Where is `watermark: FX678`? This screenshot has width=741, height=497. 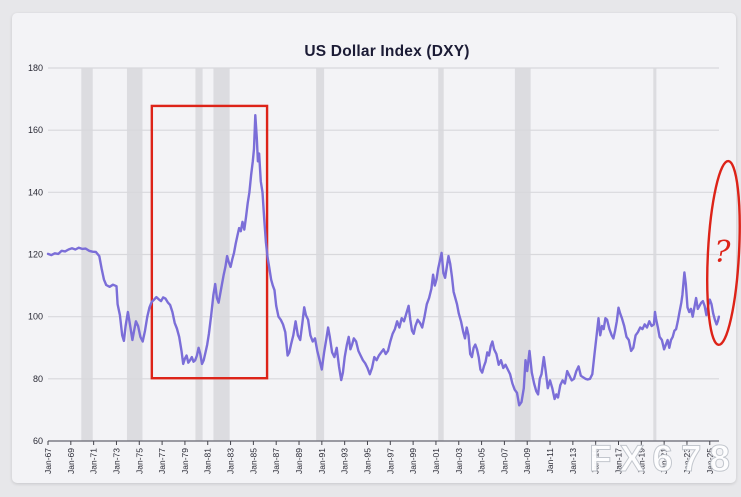 watermark: FX678 is located at coordinates (663, 459).